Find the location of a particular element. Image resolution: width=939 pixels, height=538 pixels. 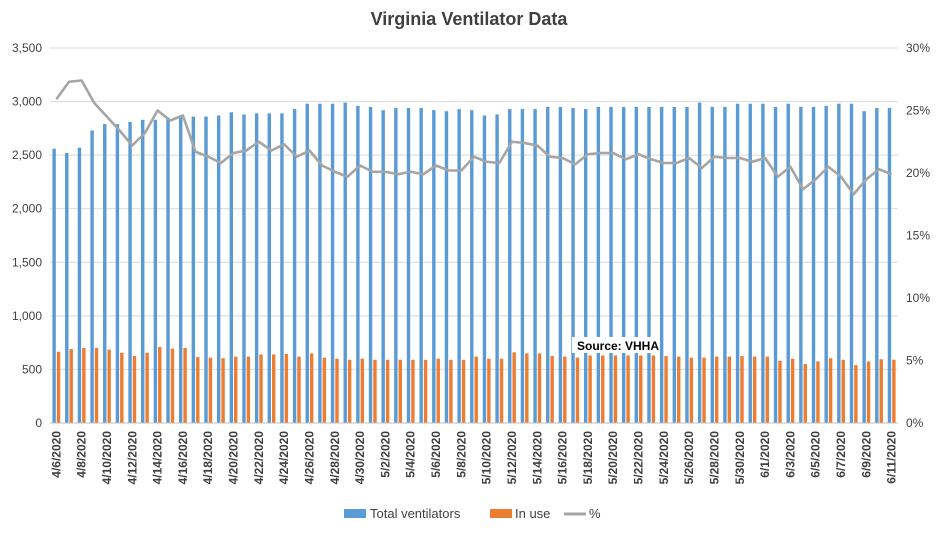

y2-tick-label: 30% is located at coordinates (918, 48).